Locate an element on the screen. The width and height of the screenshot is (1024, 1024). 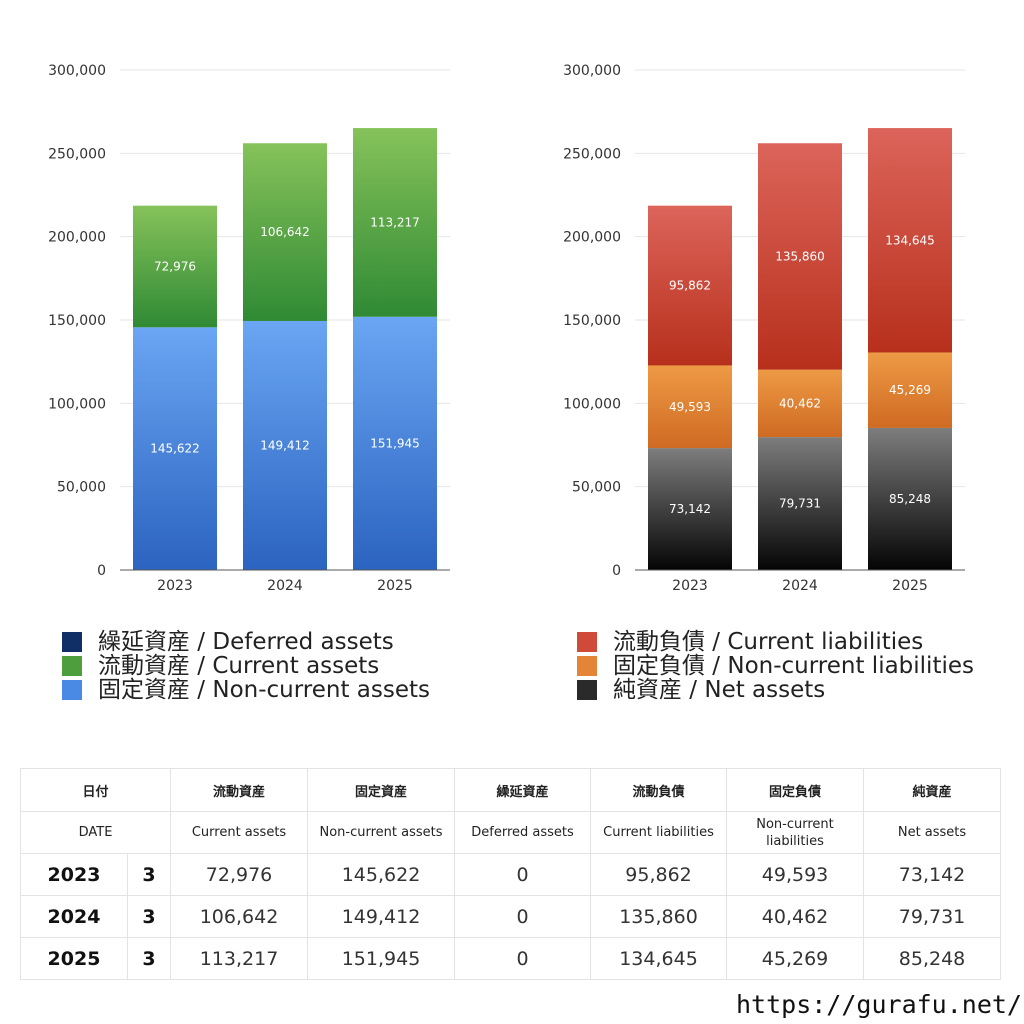
legend-label: 固定資産 / Non-current assets is located at coordinates (264, 690).